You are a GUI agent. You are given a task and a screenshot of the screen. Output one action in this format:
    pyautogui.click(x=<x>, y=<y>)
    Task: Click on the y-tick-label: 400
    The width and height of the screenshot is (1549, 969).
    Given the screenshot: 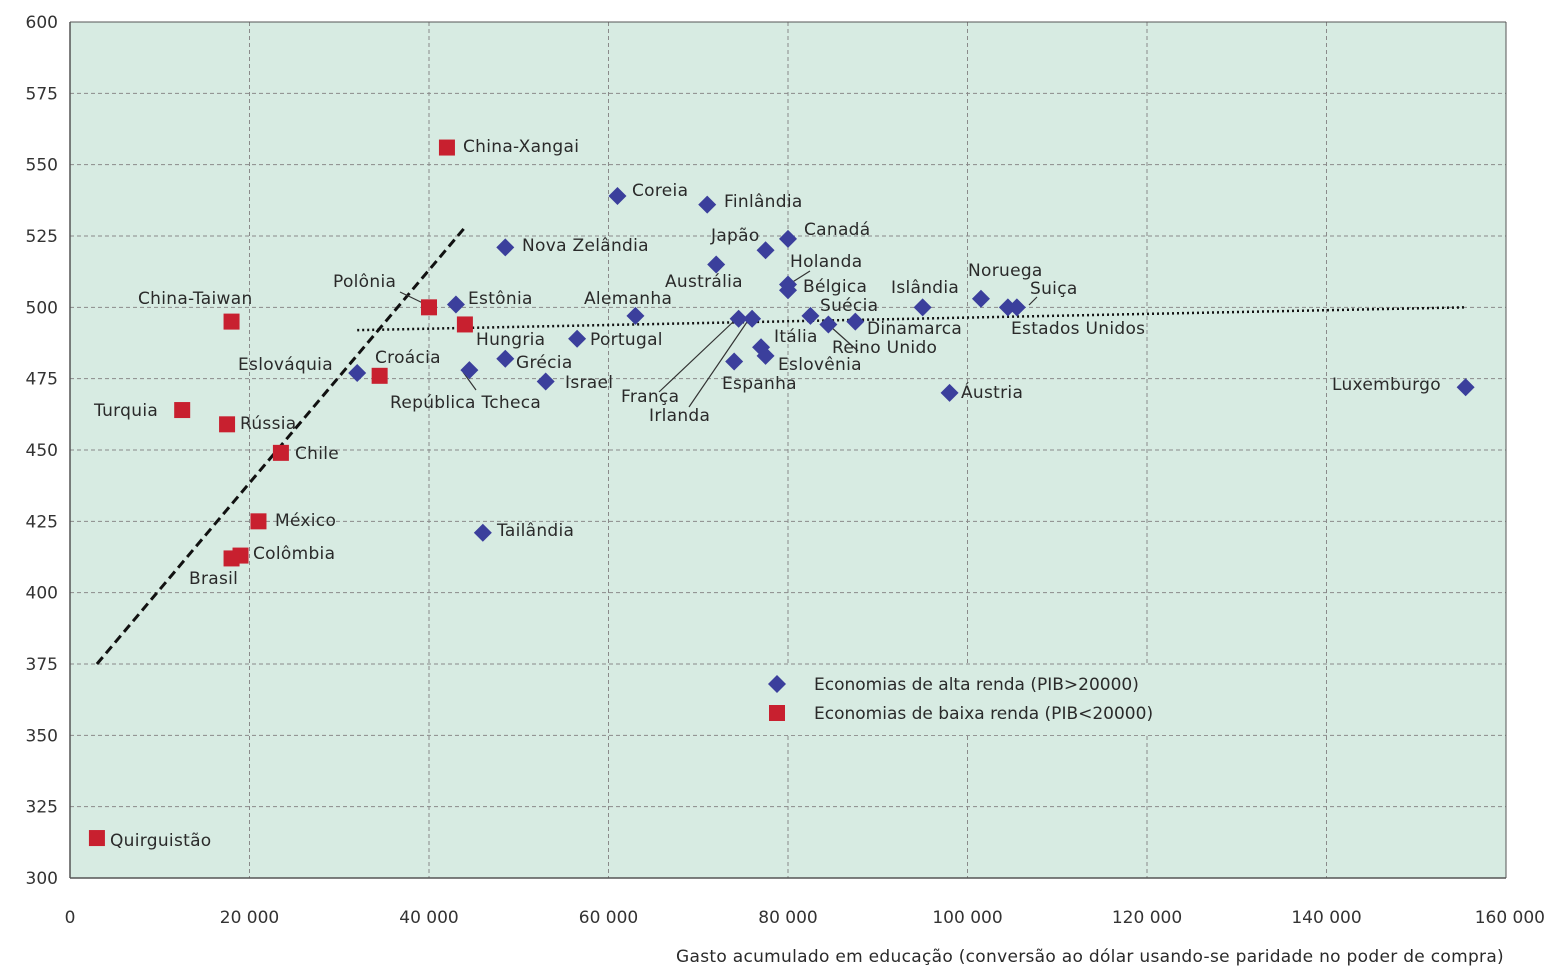 What is the action you would take?
    pyautogui.click(x=42, y=594)
    